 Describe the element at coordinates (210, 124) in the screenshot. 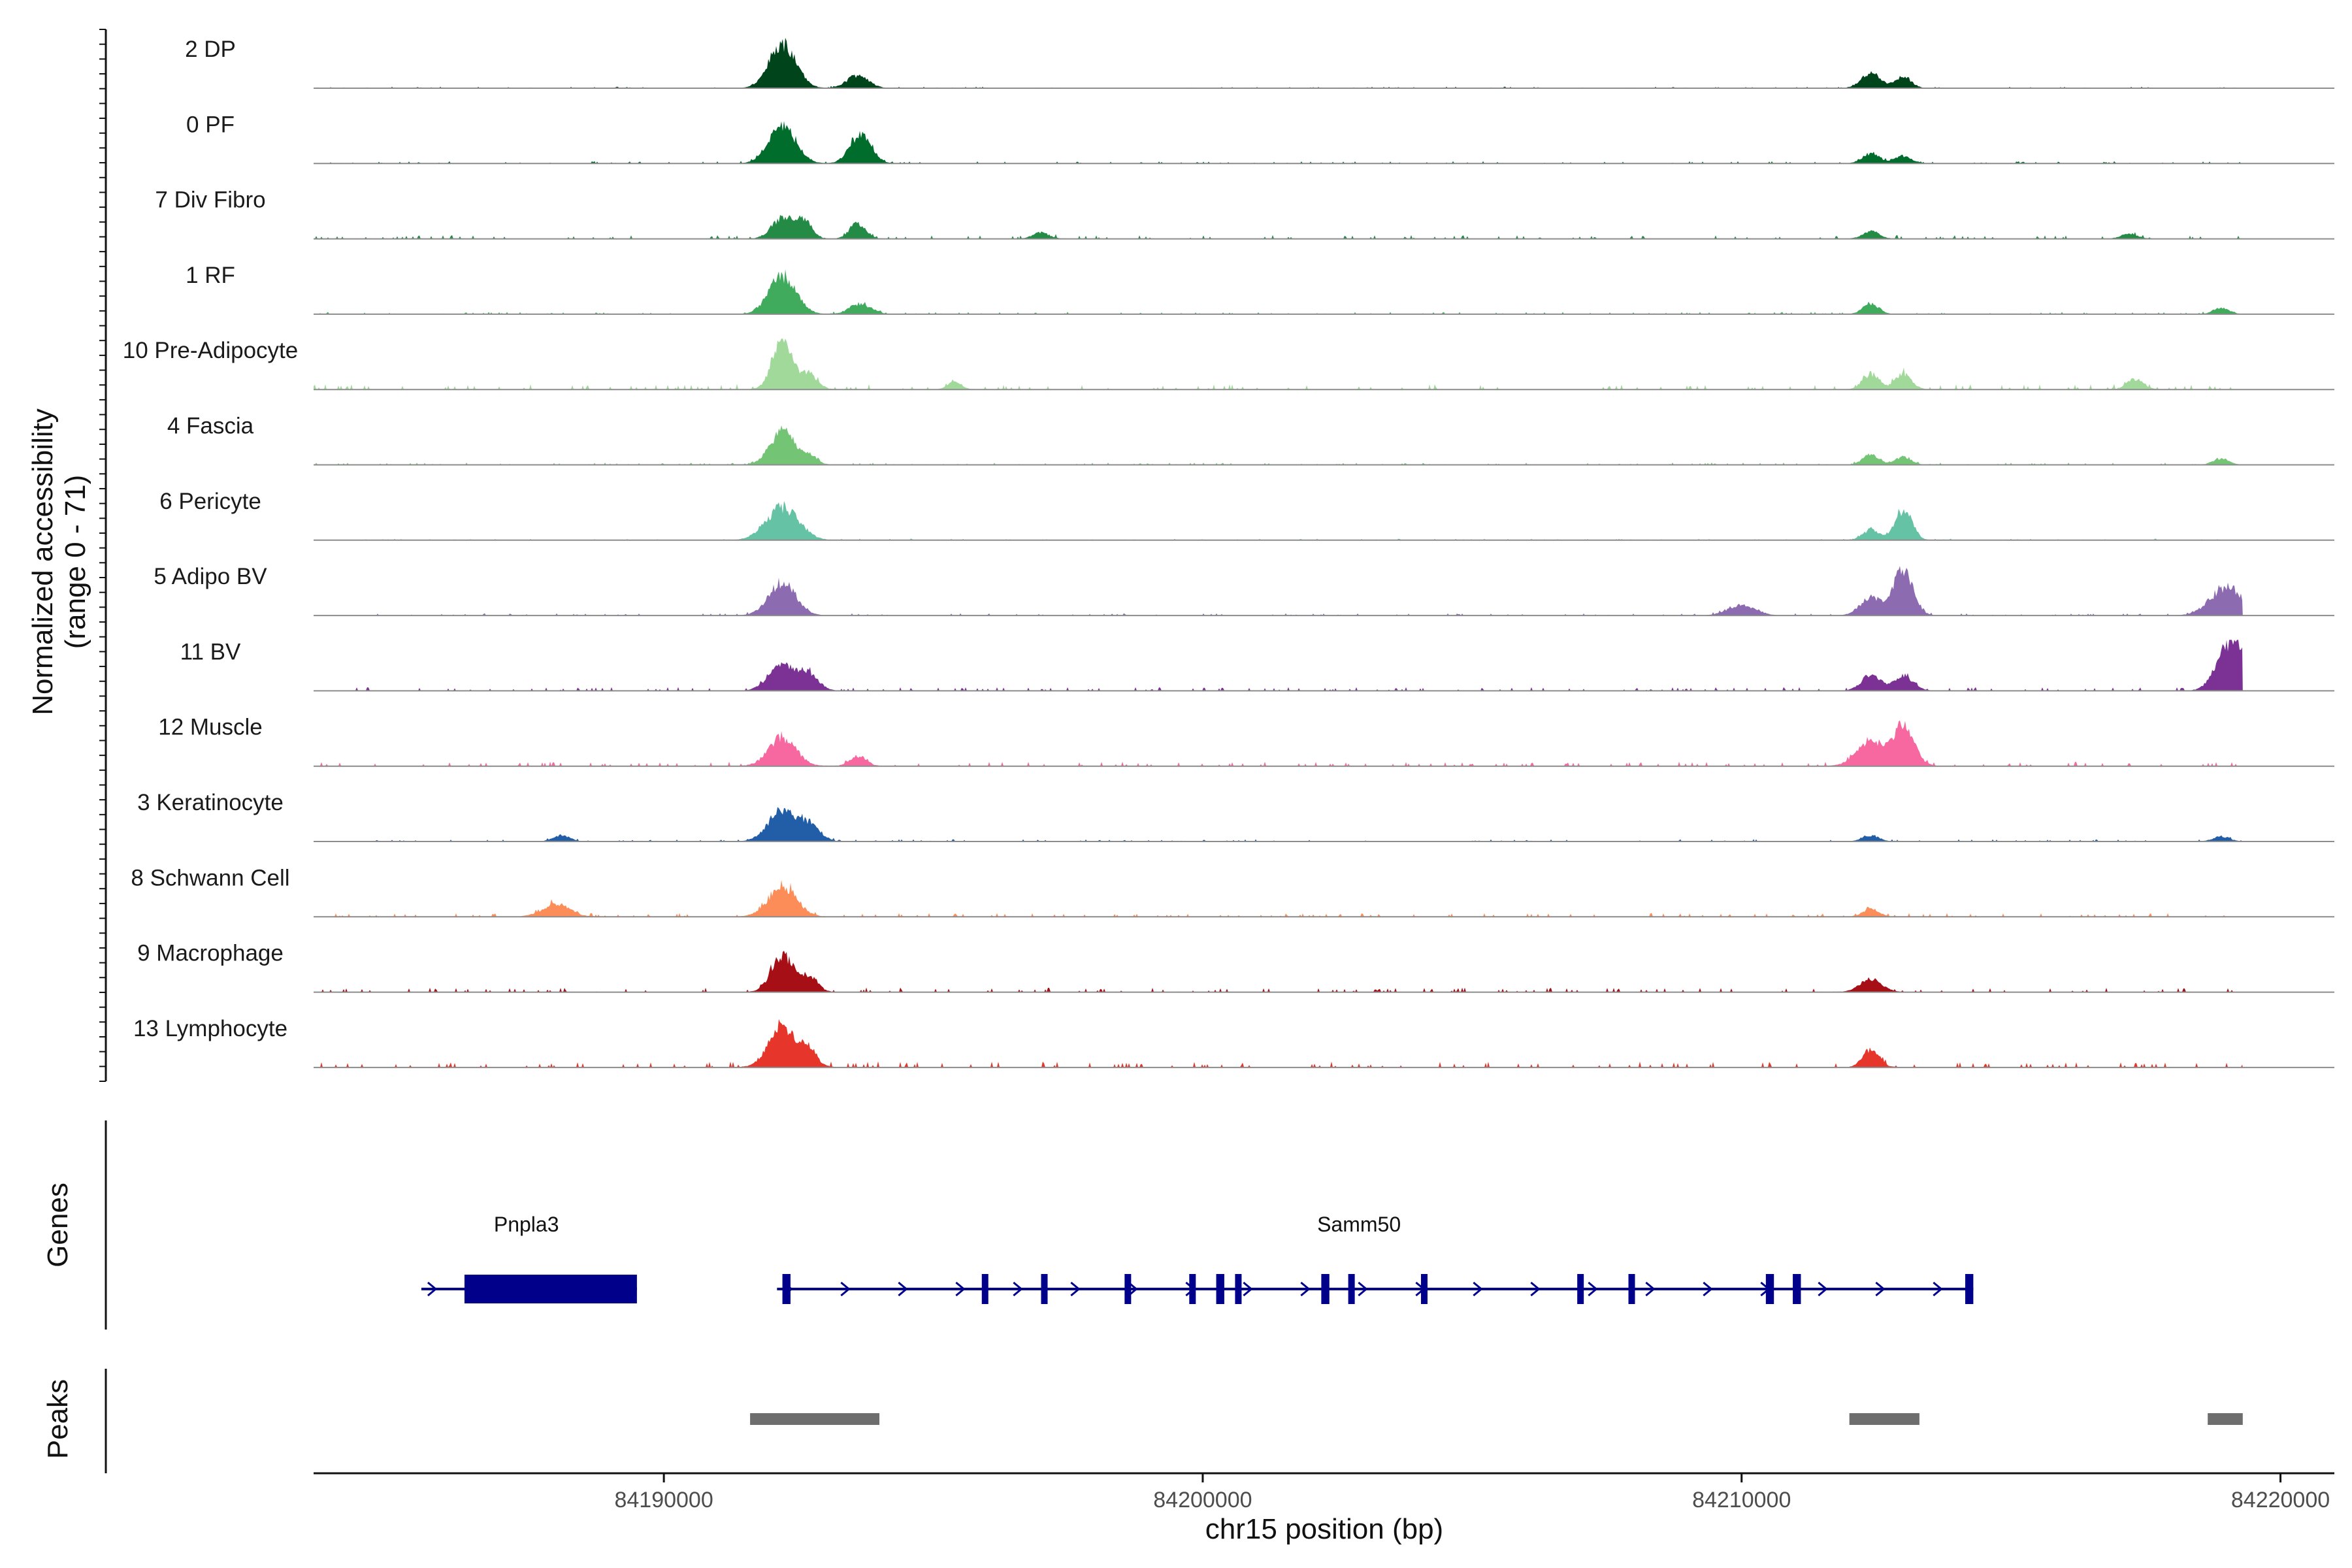

I see `track-label: 0 PF` at that location.